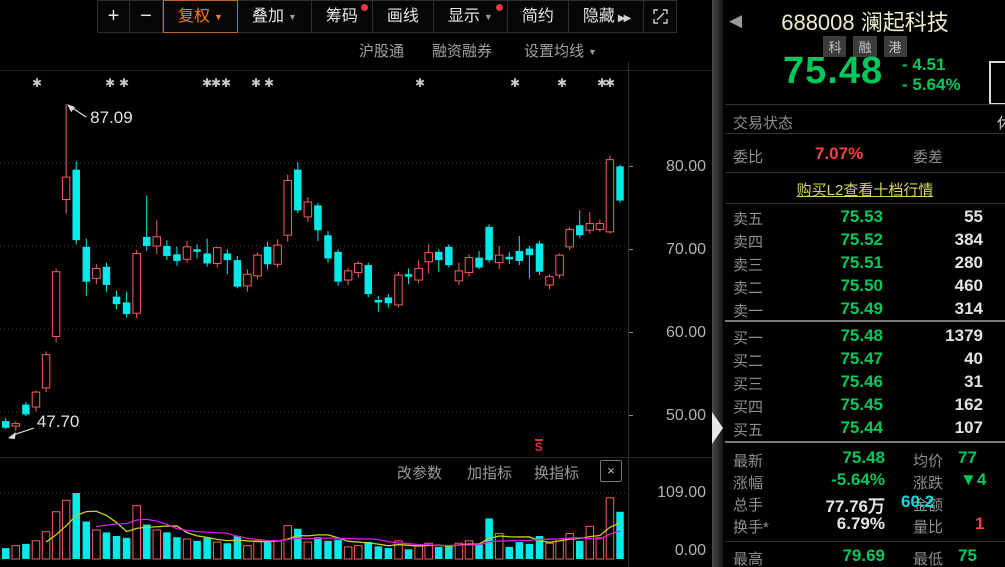  I want to click on stats-row: 最新 75.48 均价 77, so click(865, 459).